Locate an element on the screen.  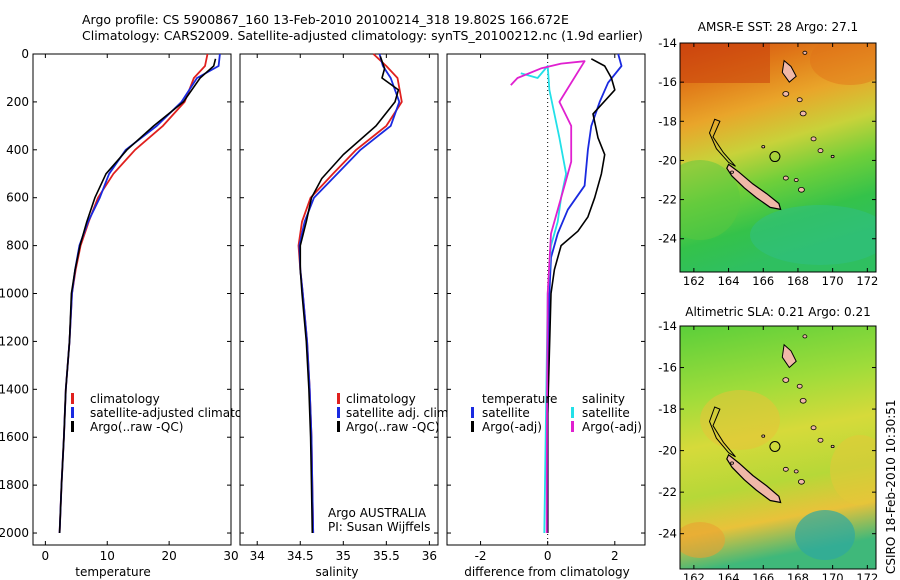
x-tick-label: 35 is located at coordinates (343, 556).